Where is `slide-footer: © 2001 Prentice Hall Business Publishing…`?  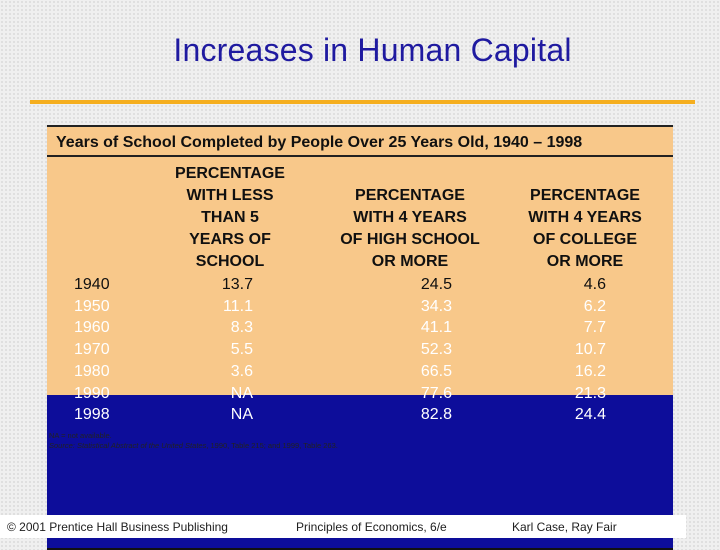 slide-footer: © 2001 Prentice Hall Business Publishing… is located at coordinates (343, 526).